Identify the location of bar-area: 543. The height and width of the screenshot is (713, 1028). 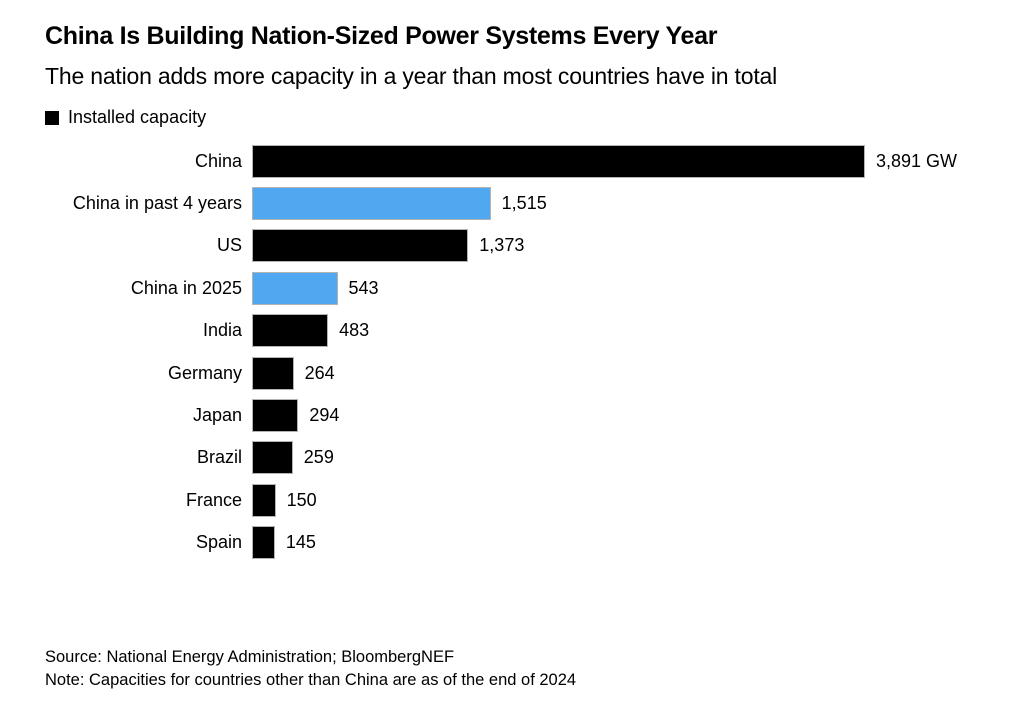
(628, 288).